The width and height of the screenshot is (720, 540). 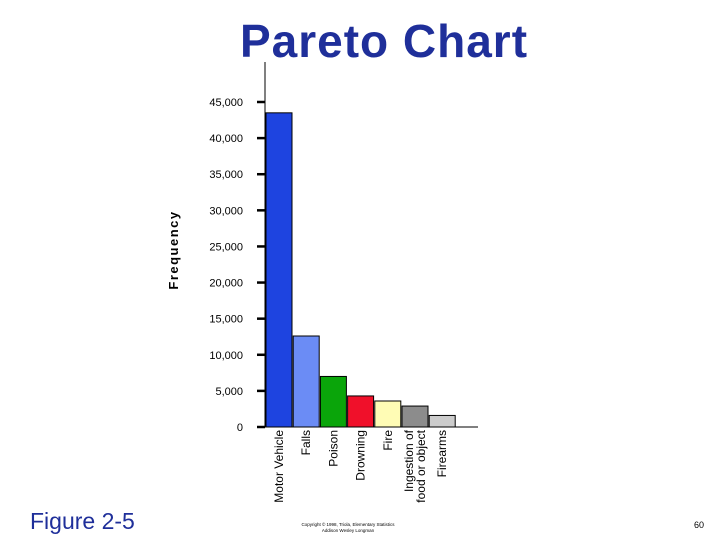 What do you see at coordinates (226, 103) in the screenshot?
I see `y-tick-label: 45,000` at bounding box center [226, 103].